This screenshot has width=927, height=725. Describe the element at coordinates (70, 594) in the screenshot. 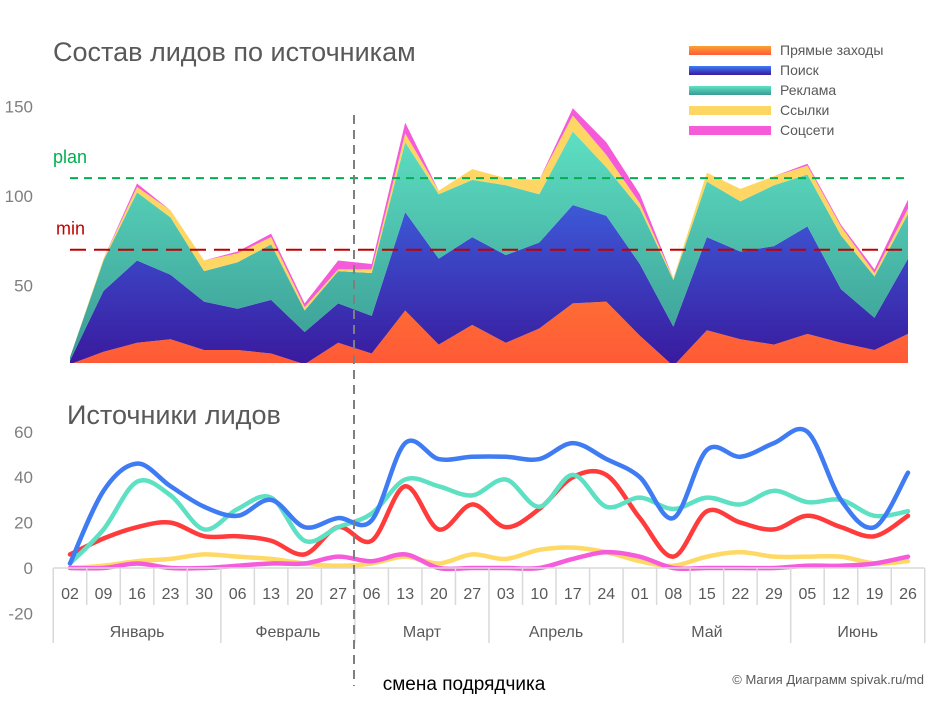

I see `x-tick-label: 02` at that location.